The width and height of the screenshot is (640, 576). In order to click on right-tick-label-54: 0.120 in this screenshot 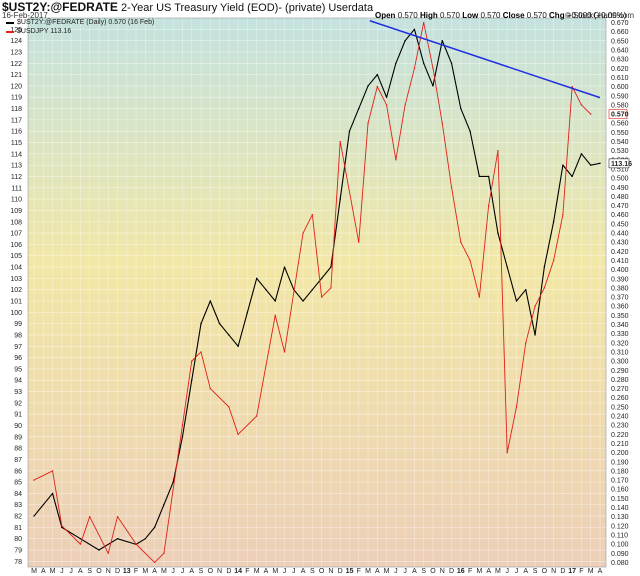, I will do `click(620, 526)`.